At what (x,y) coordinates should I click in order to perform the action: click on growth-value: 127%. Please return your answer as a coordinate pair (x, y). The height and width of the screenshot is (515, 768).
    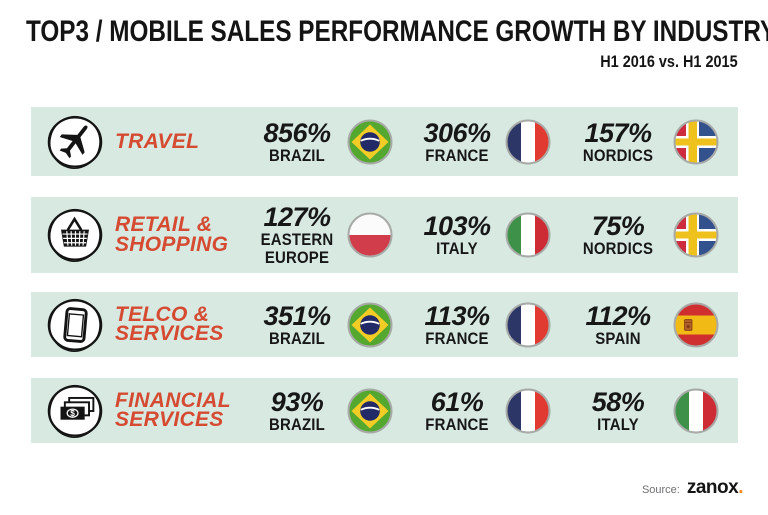
    Looking at the image, I should click on (297, 216).